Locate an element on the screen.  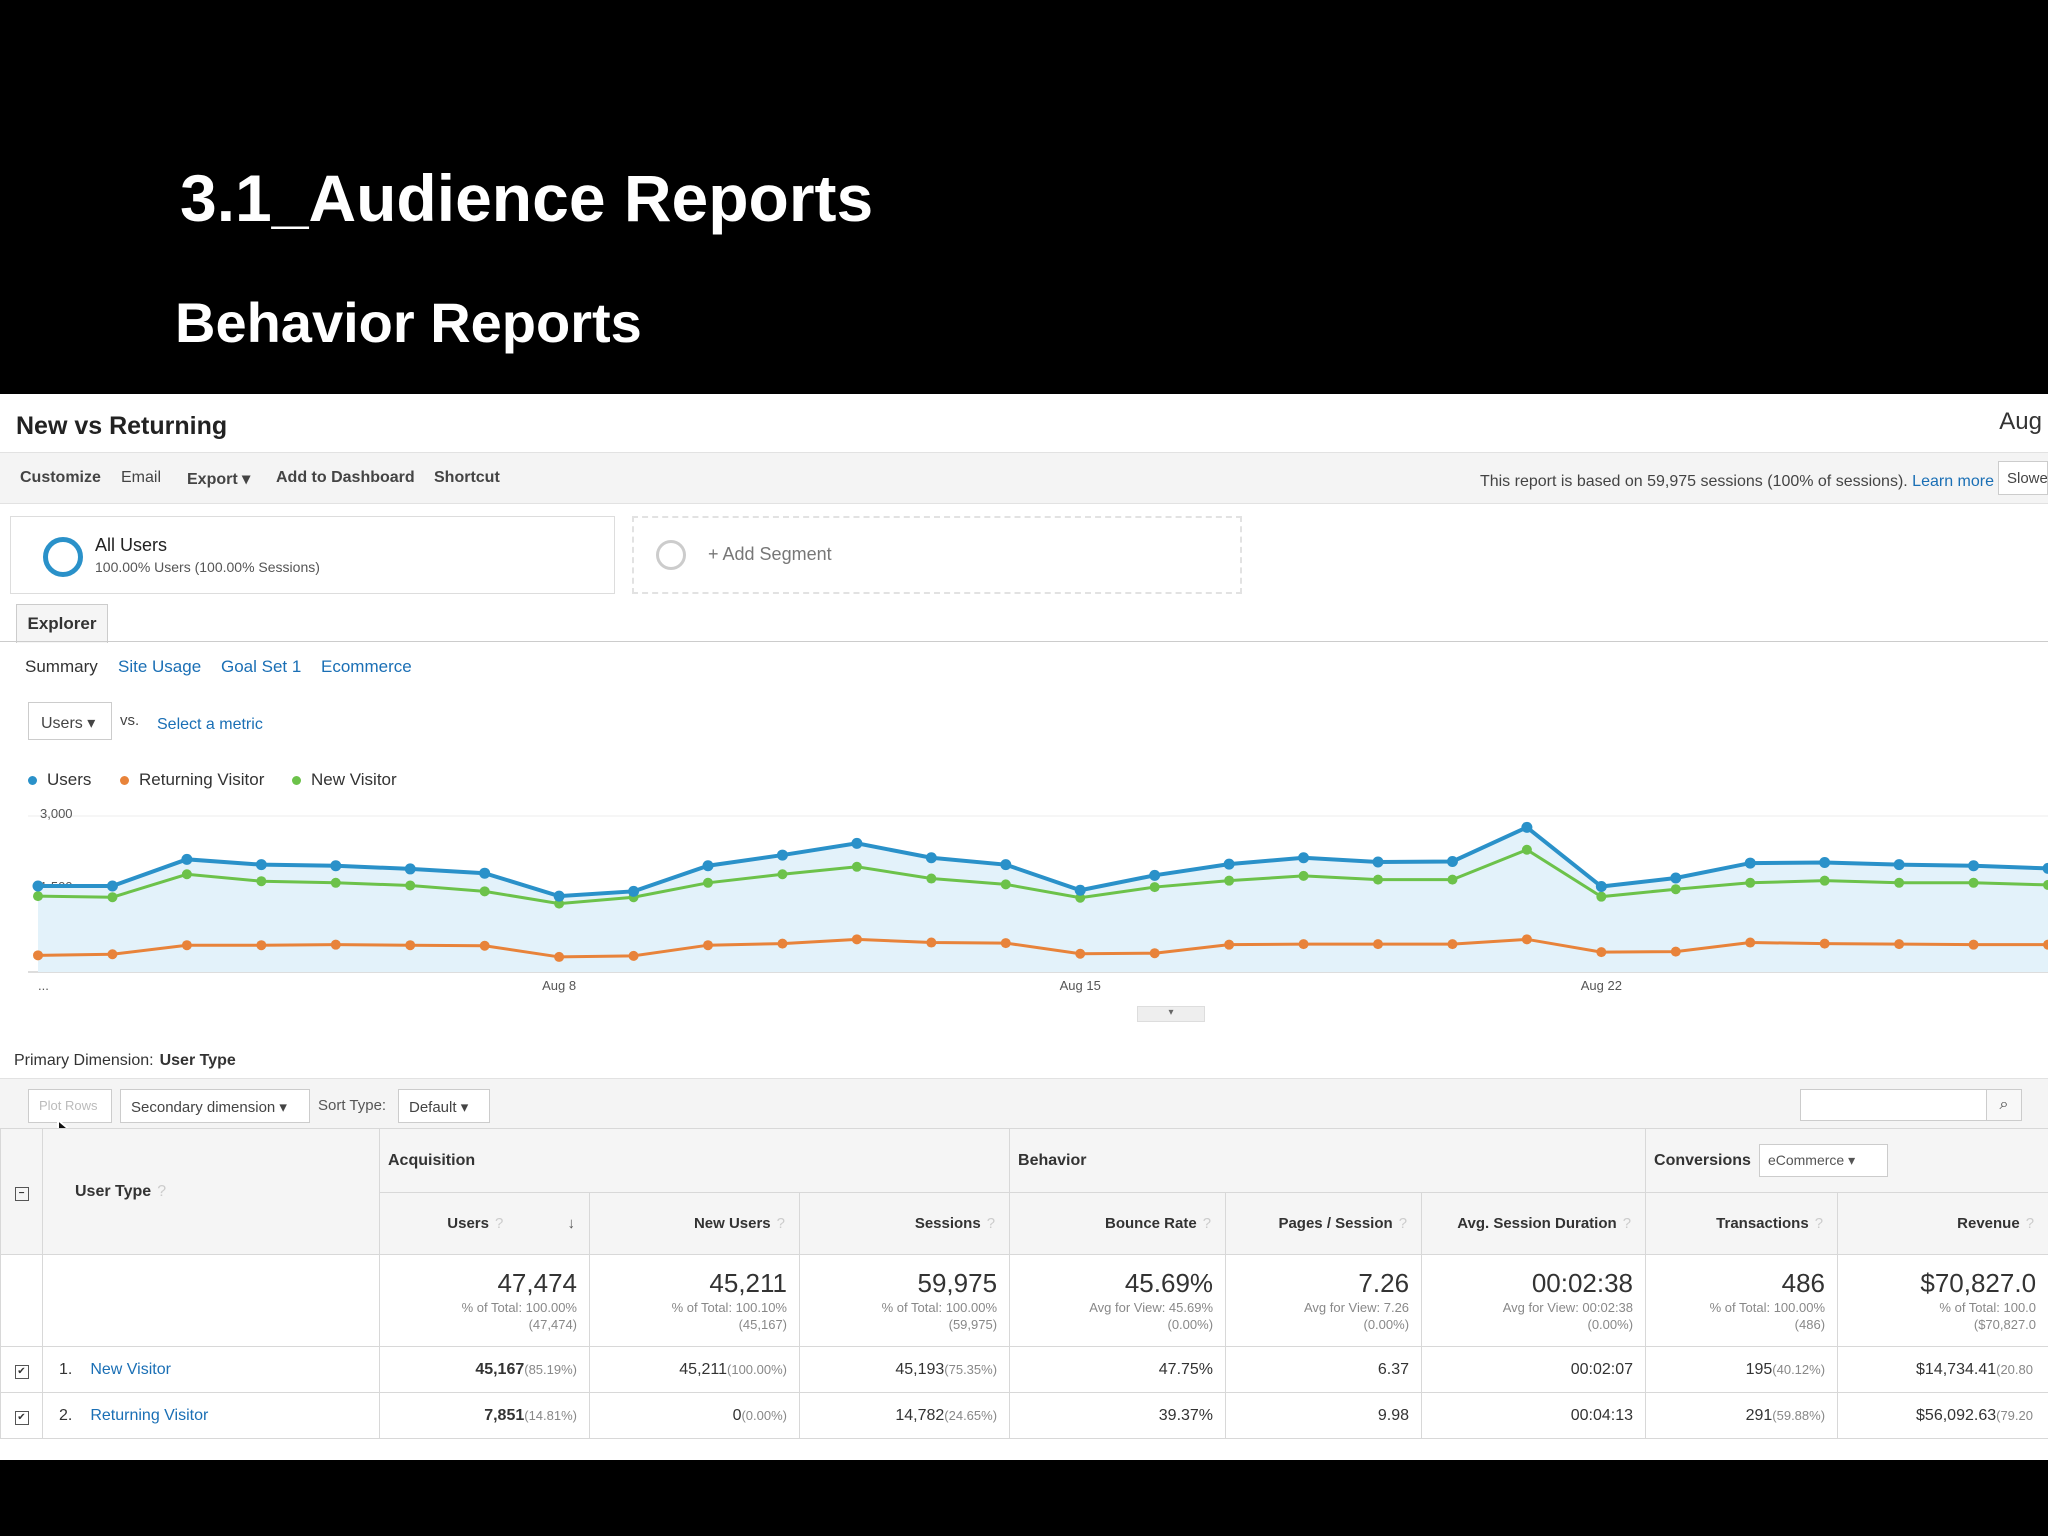
subtab-ecommerce: Ecommerce is located at coordinates (366, 666).